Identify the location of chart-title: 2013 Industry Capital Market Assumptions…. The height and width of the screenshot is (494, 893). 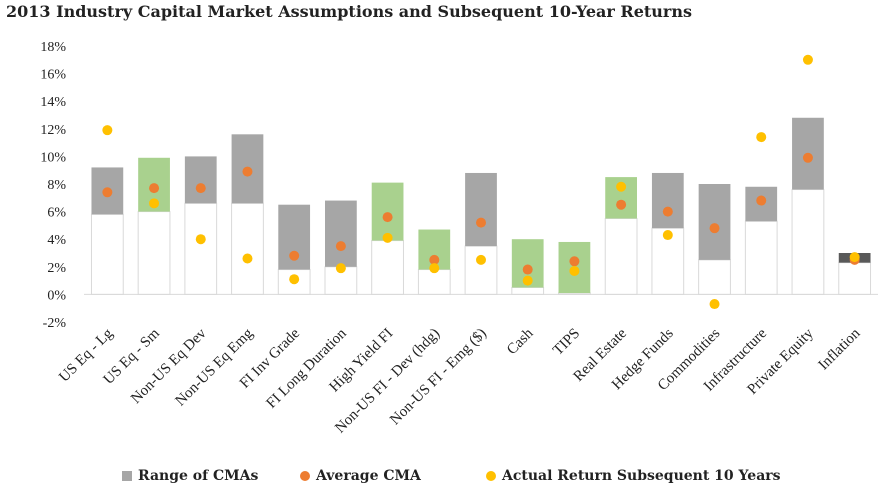
(349, 11).